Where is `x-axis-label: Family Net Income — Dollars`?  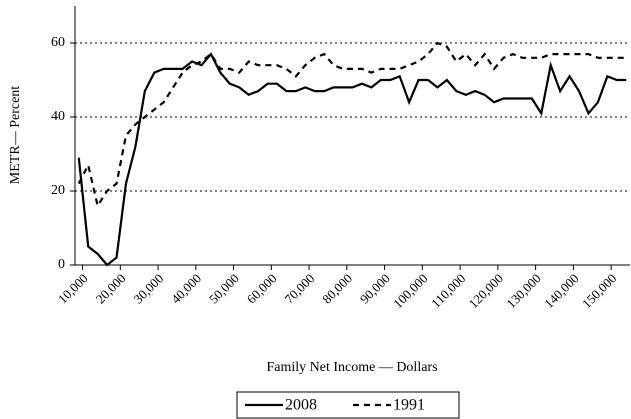 x-axis-label: Family Net Income — Dollars is located at coordinates (351, 367).